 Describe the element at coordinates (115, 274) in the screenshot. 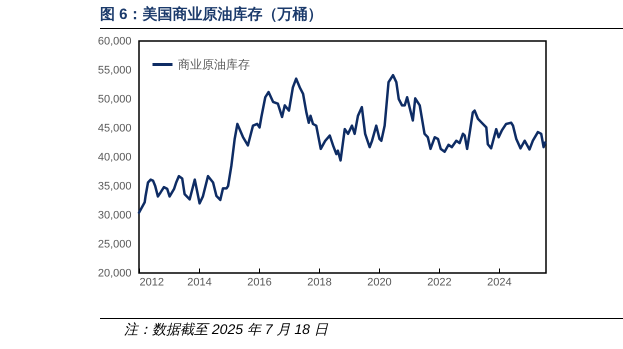

I see `y-tick-label: 20,000` at that location.